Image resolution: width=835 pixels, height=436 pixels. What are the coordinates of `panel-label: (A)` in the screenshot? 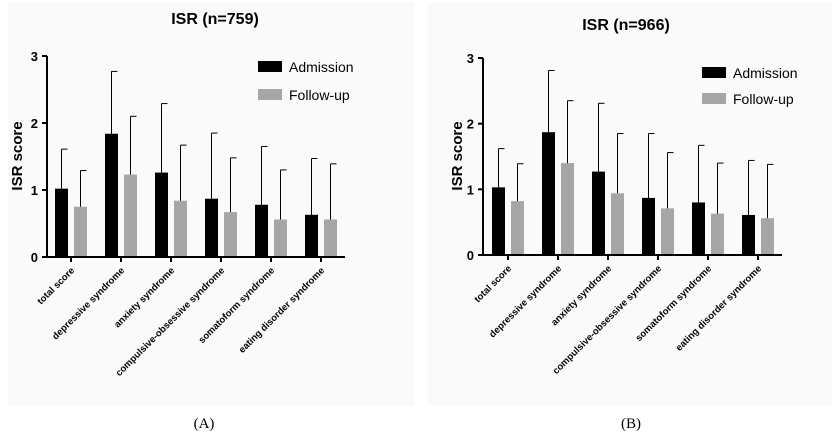 It's located at (204, 424).